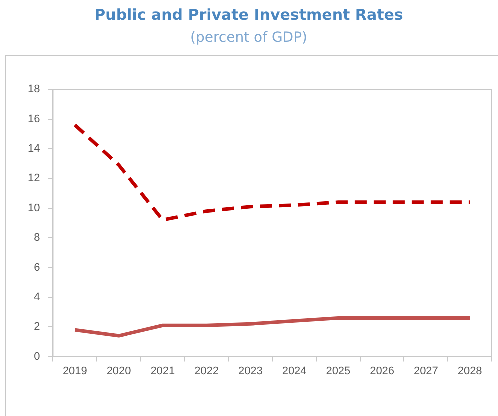 The image size is (498, 416). What do you see at coordinates (207, 371) in the screenshot?
I see `x-tick-label: 2022` at bounding box center [207, 371].